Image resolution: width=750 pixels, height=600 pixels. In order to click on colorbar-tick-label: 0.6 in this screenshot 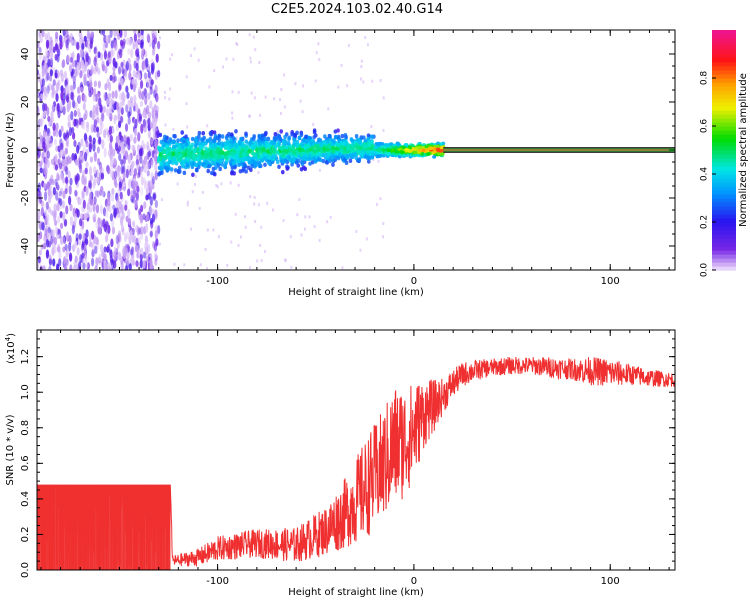, I will do `click(705, 126)`.